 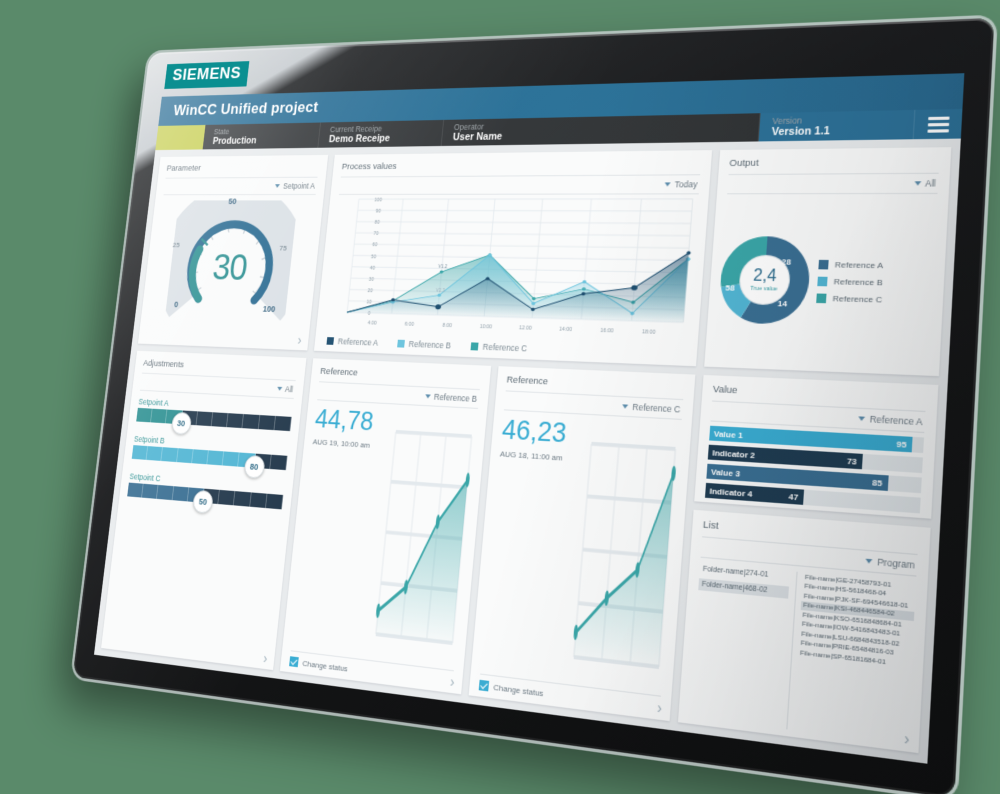 I want to click on legend-label: Reference B, so click(x=429, y=344).